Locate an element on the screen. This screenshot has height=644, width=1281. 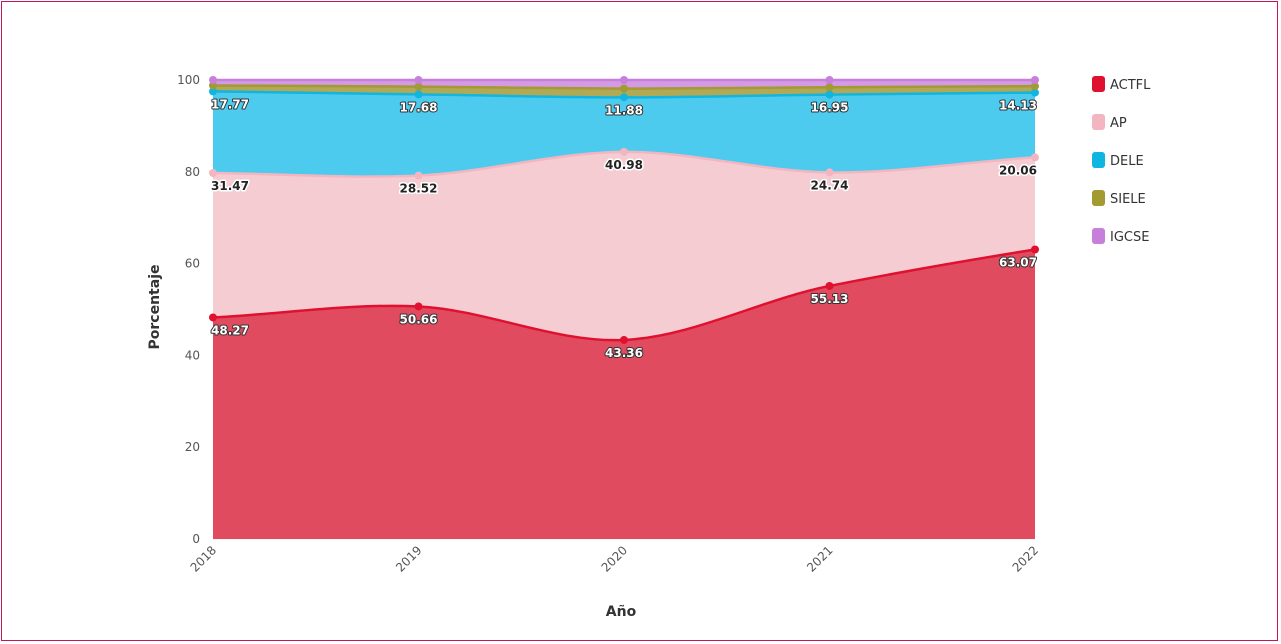
data-label-actfl: 50.66 is located at coordinates (419, 319).